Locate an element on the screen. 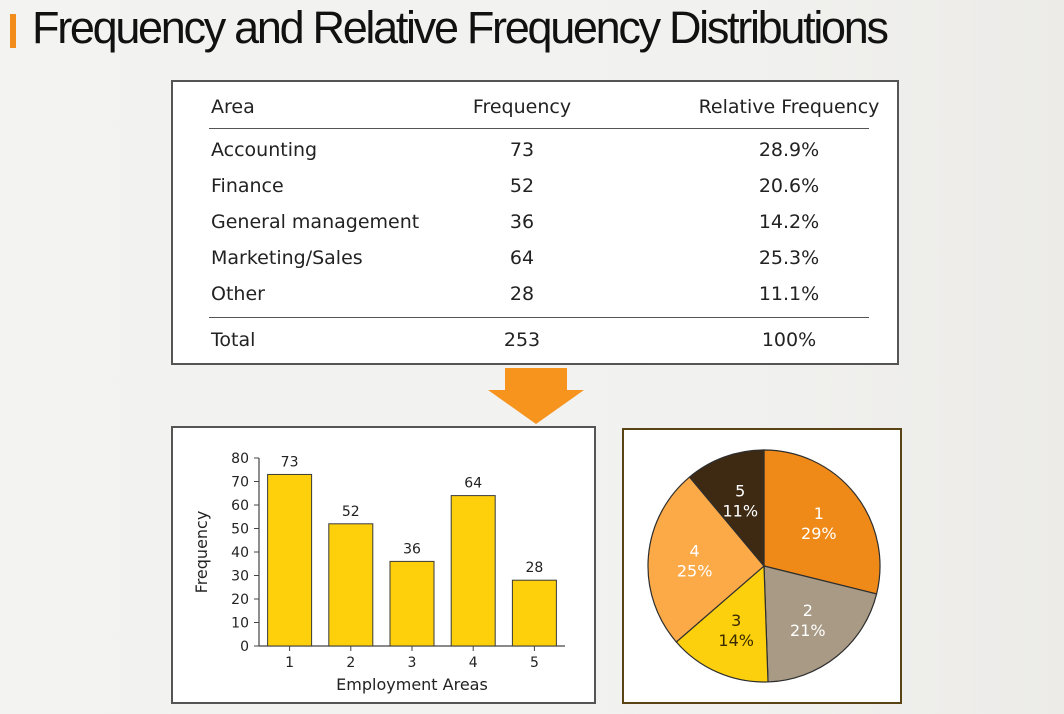 This screenshot has width=1064, height=714. pie-chart-panel: 1 29% 2 21% 3 14% 4 25% 5 11% is located at coordinates (762, 566).